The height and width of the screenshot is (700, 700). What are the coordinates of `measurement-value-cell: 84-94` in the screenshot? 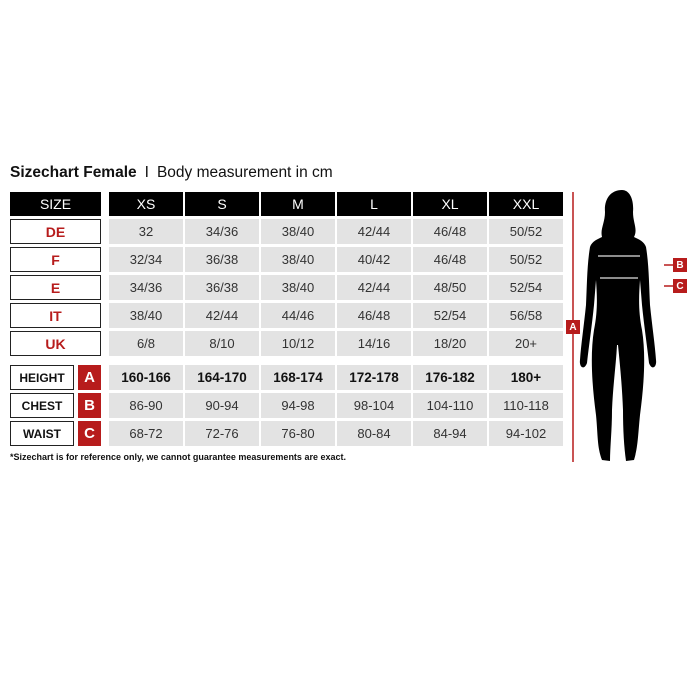 It's located at (450, 433).